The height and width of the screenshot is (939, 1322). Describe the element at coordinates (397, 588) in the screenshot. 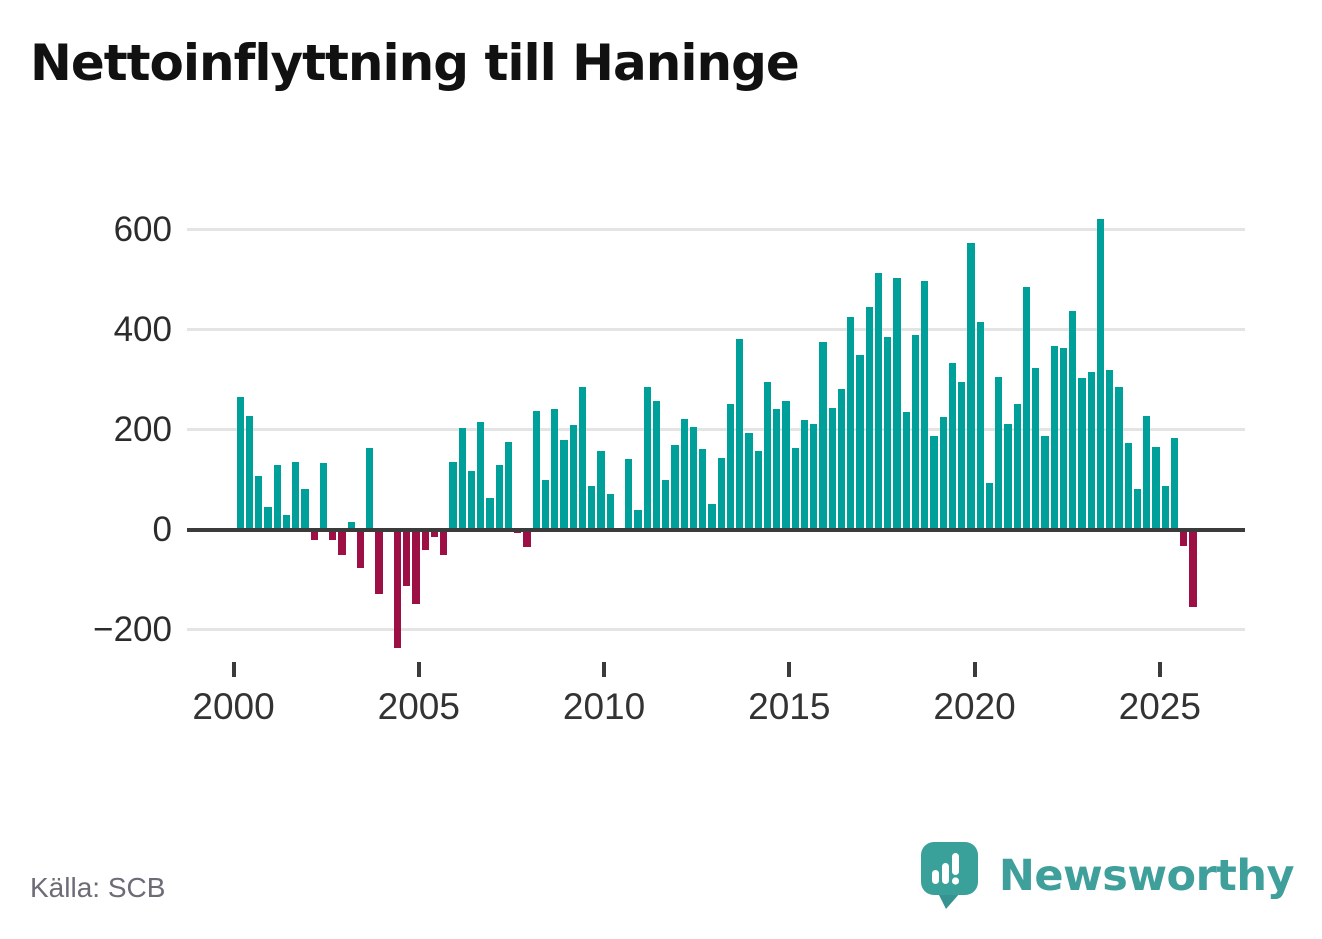

I see `bar-2004-q2` at that location.